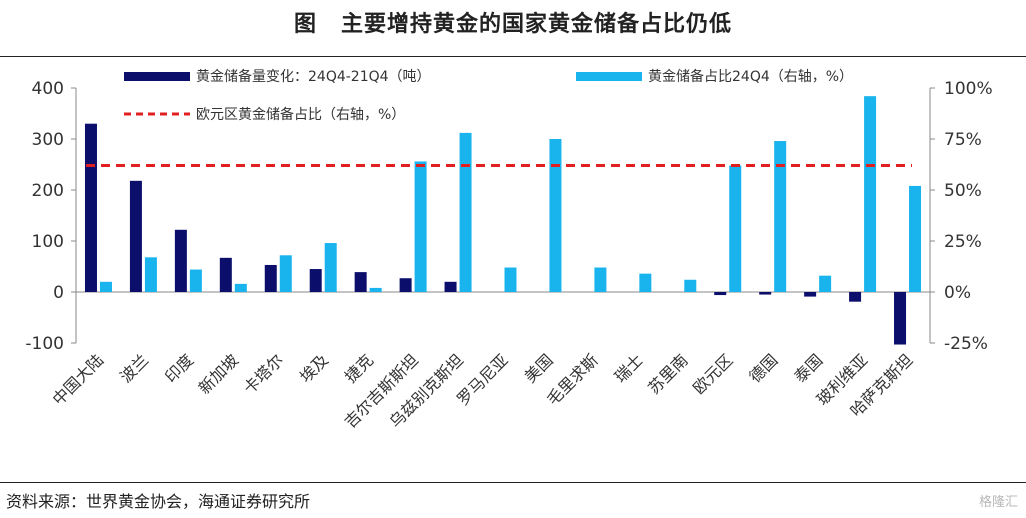 This screenshot has width=1026, height=518. I want to click on category-label: 捷克, so click(359, 368).